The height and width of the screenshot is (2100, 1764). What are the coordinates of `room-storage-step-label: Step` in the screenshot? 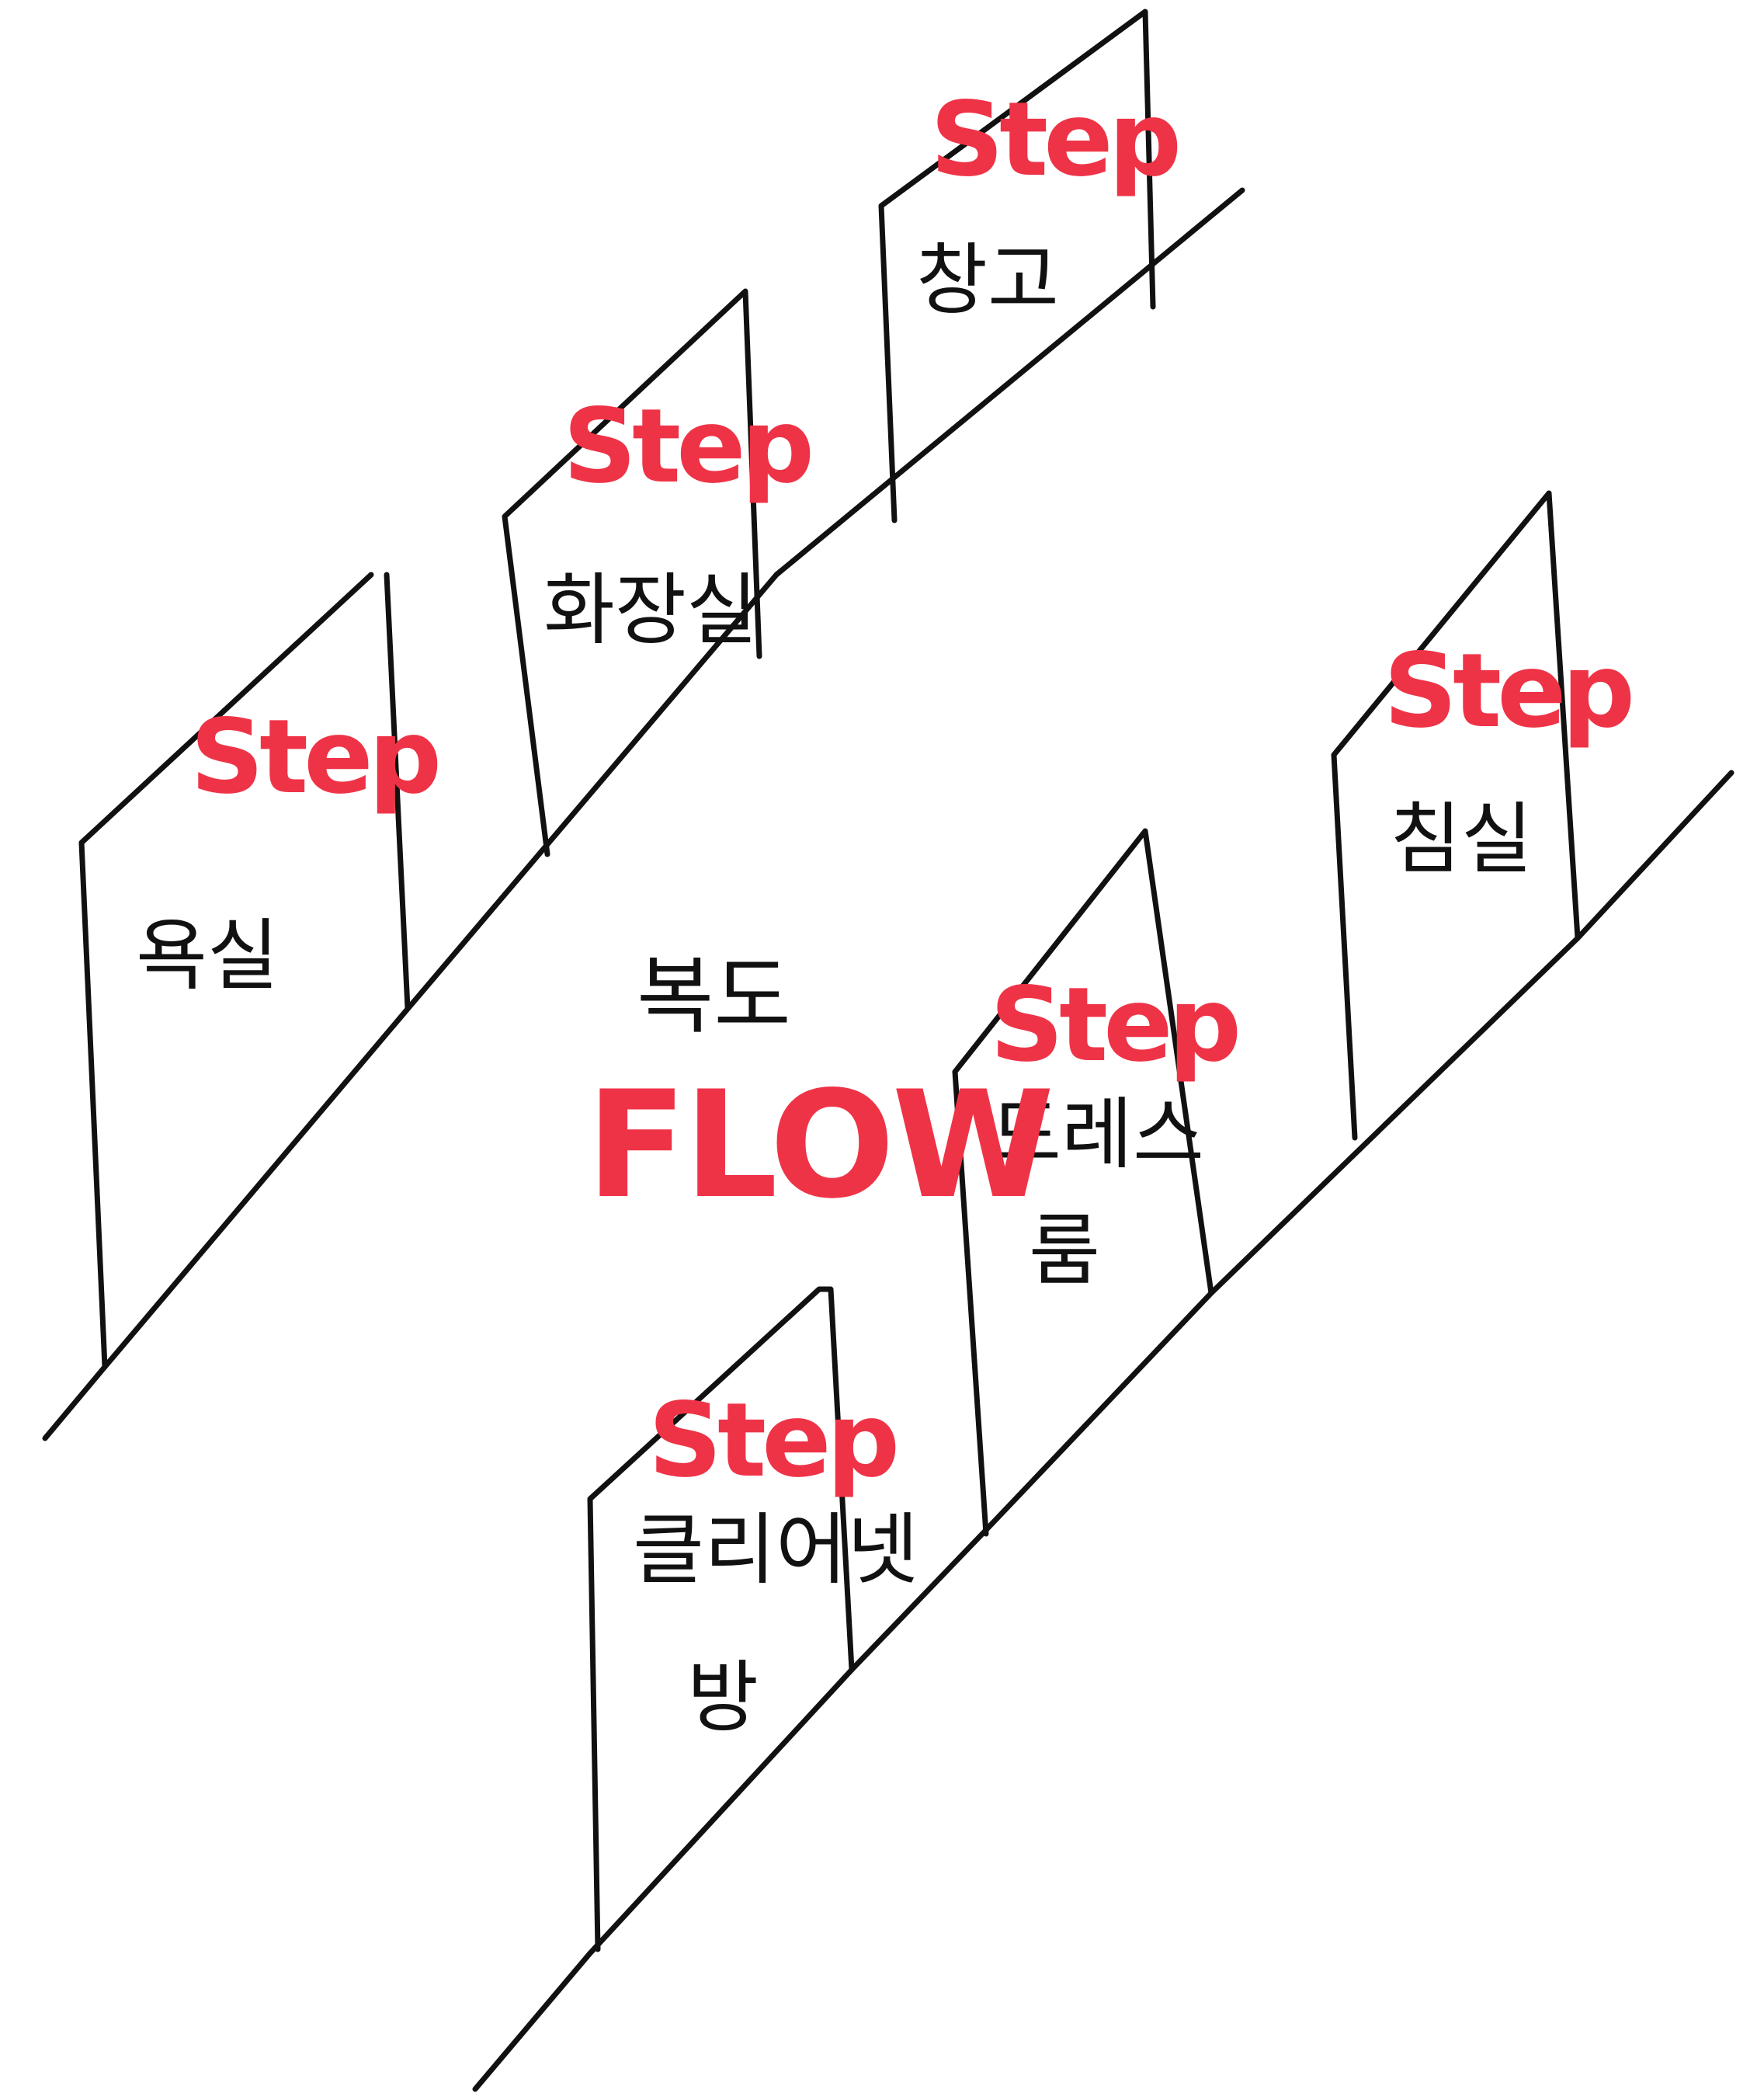 It's located at (1054, 140).